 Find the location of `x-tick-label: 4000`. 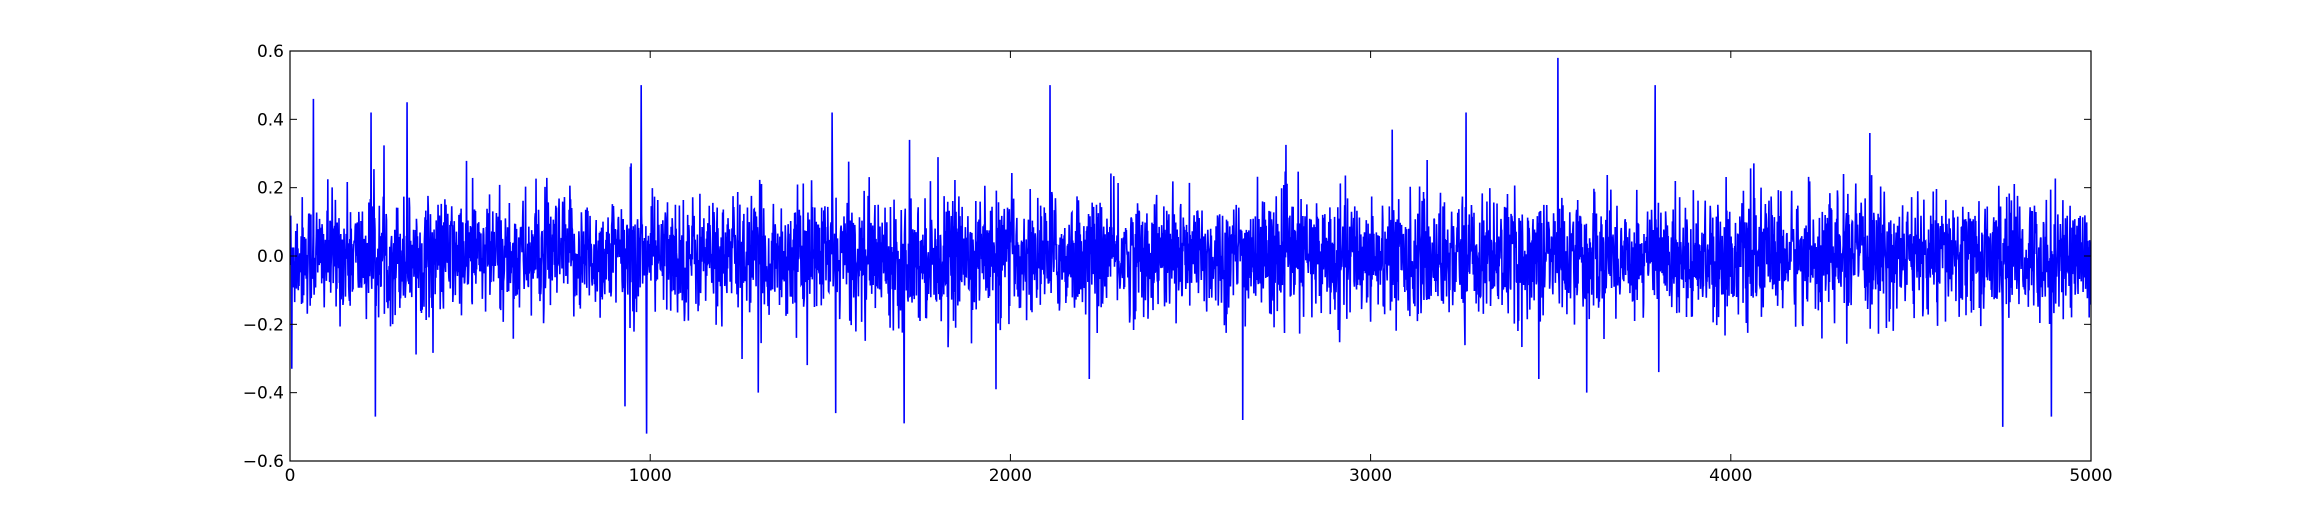

x-tick-label: 4000 is located at coordinates (1730, 476).